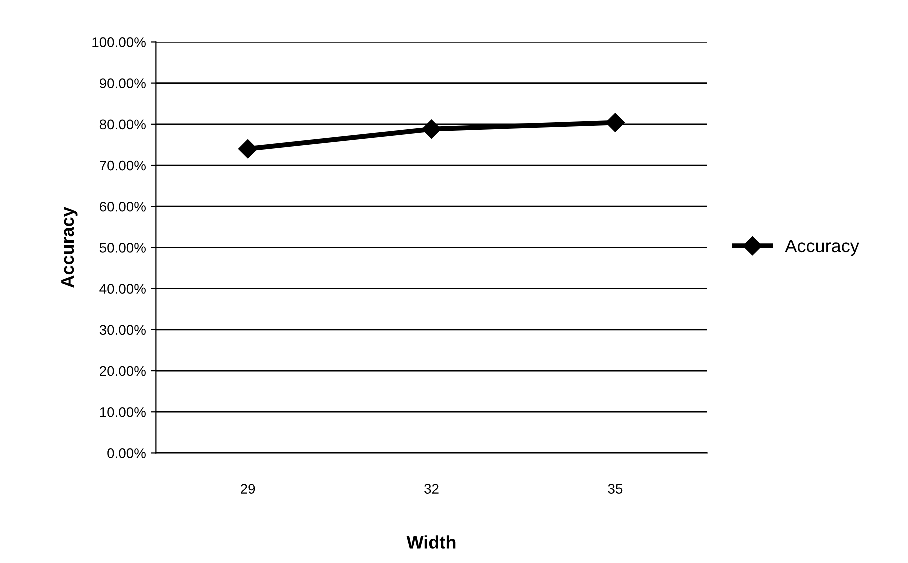  I want to click on y-tick-label: 80.00%, so click(123, 125).